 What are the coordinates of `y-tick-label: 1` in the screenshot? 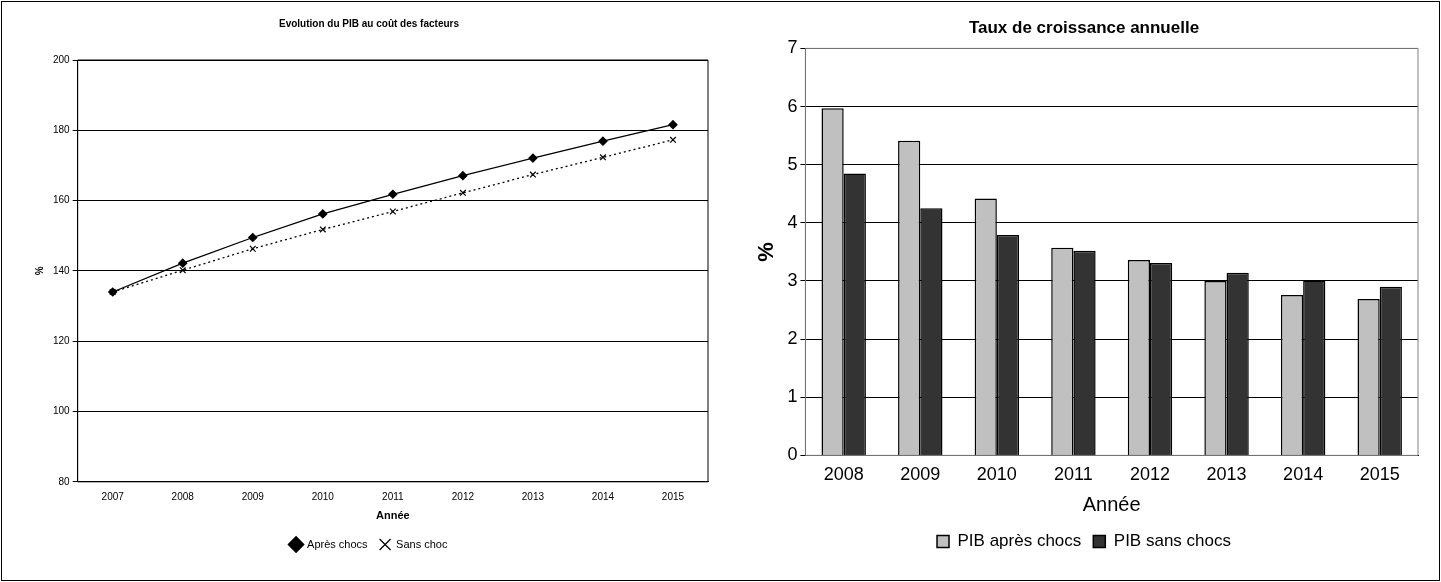 It's located at (792, 396).